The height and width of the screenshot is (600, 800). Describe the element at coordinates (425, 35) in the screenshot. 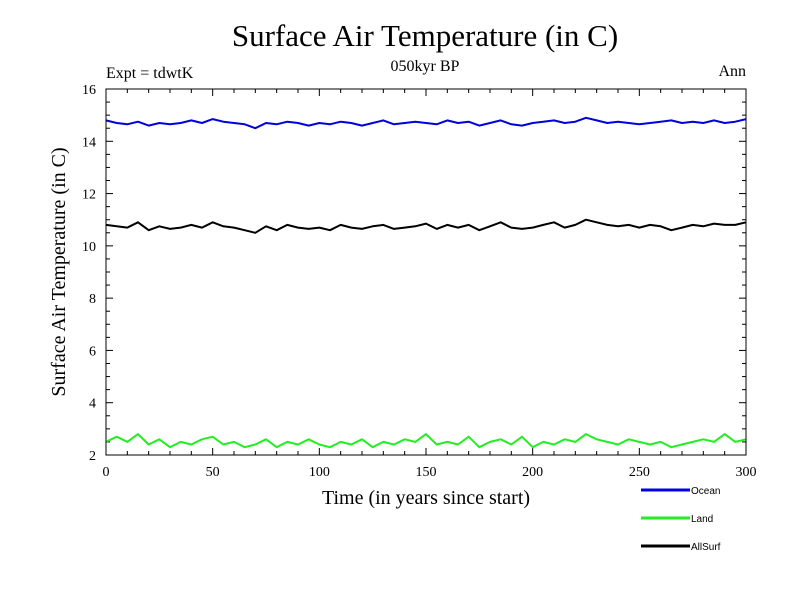

I see `chart-title: Surface Air Temperature (in C)` at that location.